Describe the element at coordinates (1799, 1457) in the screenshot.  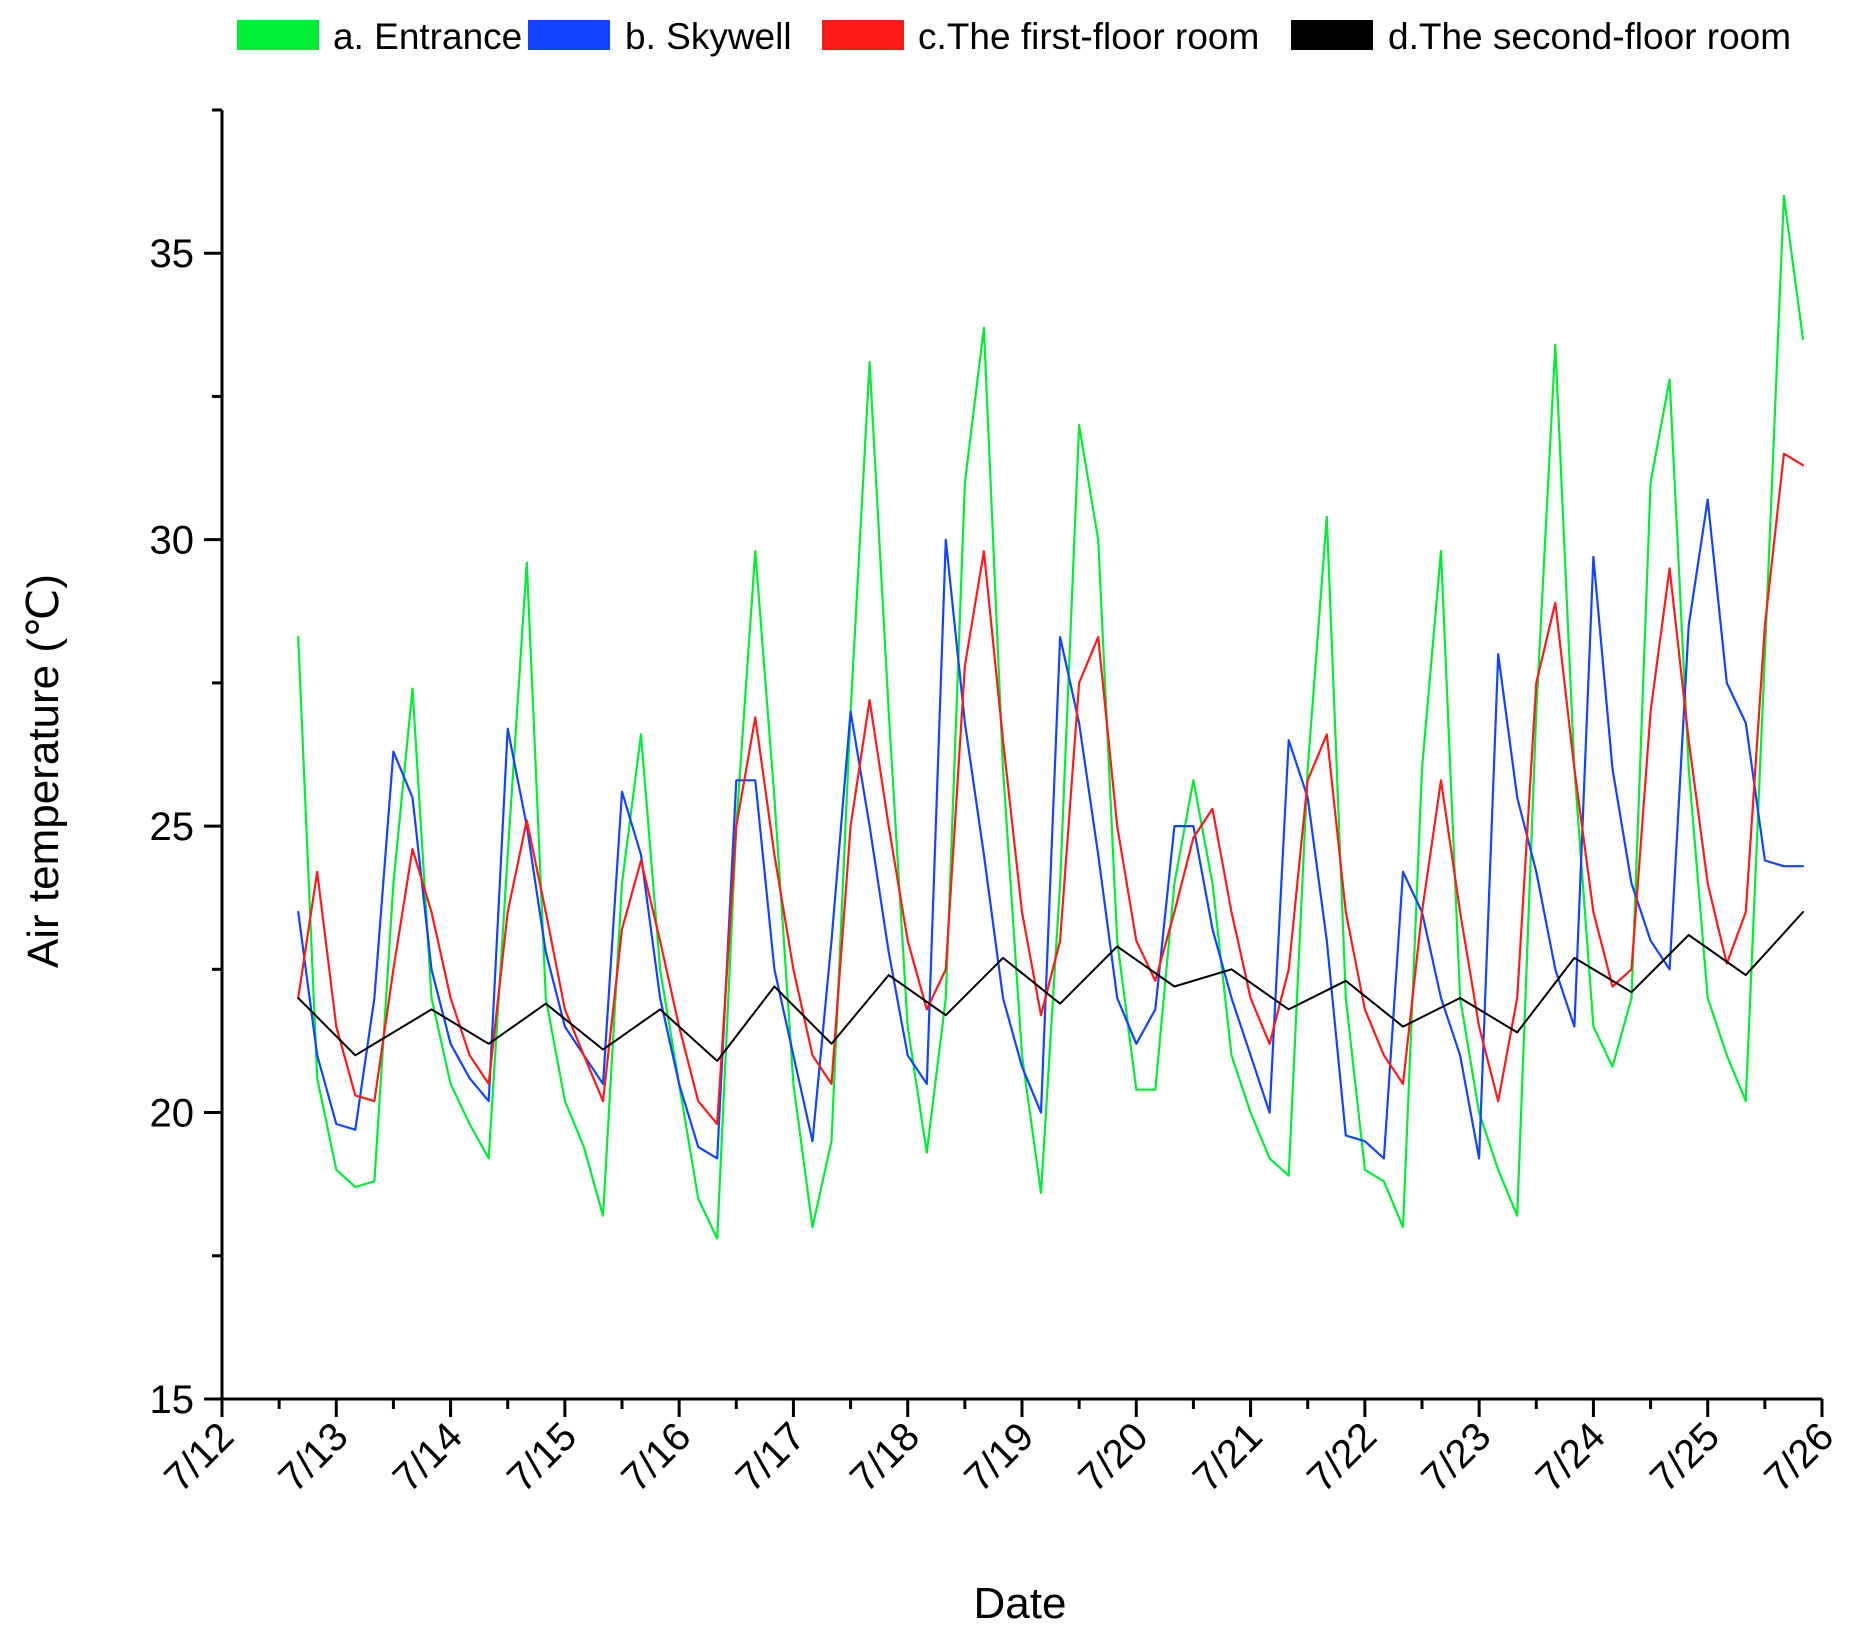
I see `x-tick-label: 7/26` at that location.